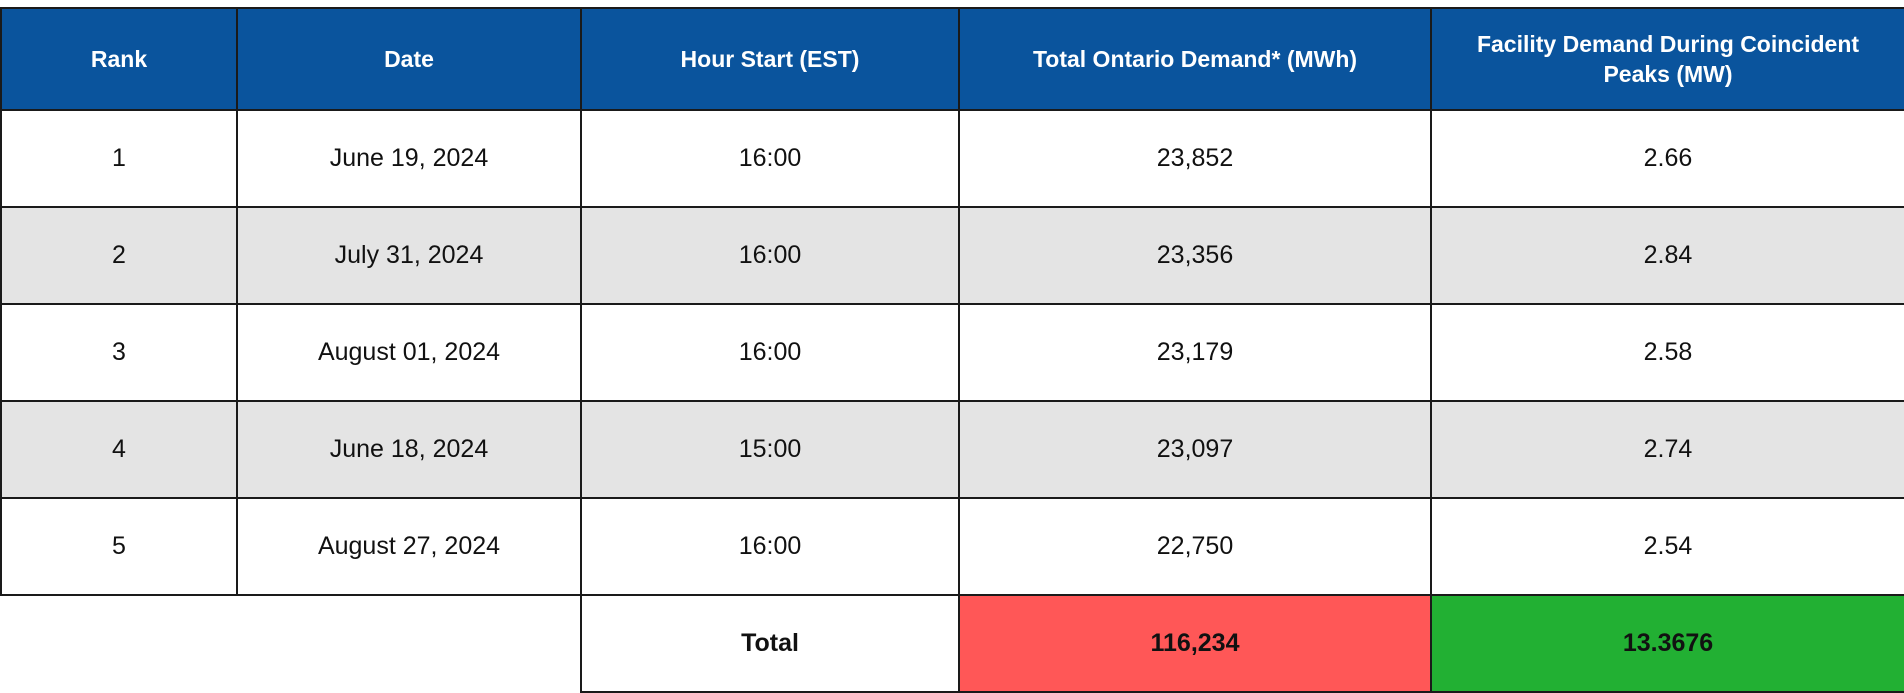  I want to click on table-row: 2 July 31, 2024 16:00 23,356 2.84, so click(952, 255).